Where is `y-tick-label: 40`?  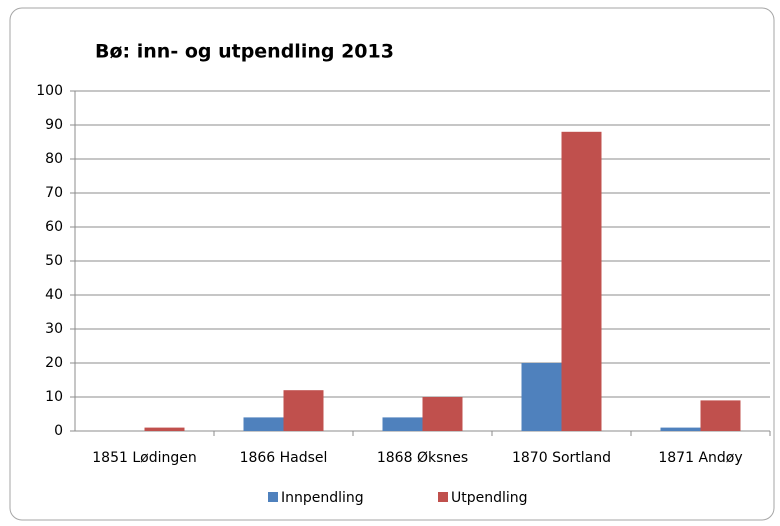 y-tick-label: 40 is located at coordinates (54, 295).